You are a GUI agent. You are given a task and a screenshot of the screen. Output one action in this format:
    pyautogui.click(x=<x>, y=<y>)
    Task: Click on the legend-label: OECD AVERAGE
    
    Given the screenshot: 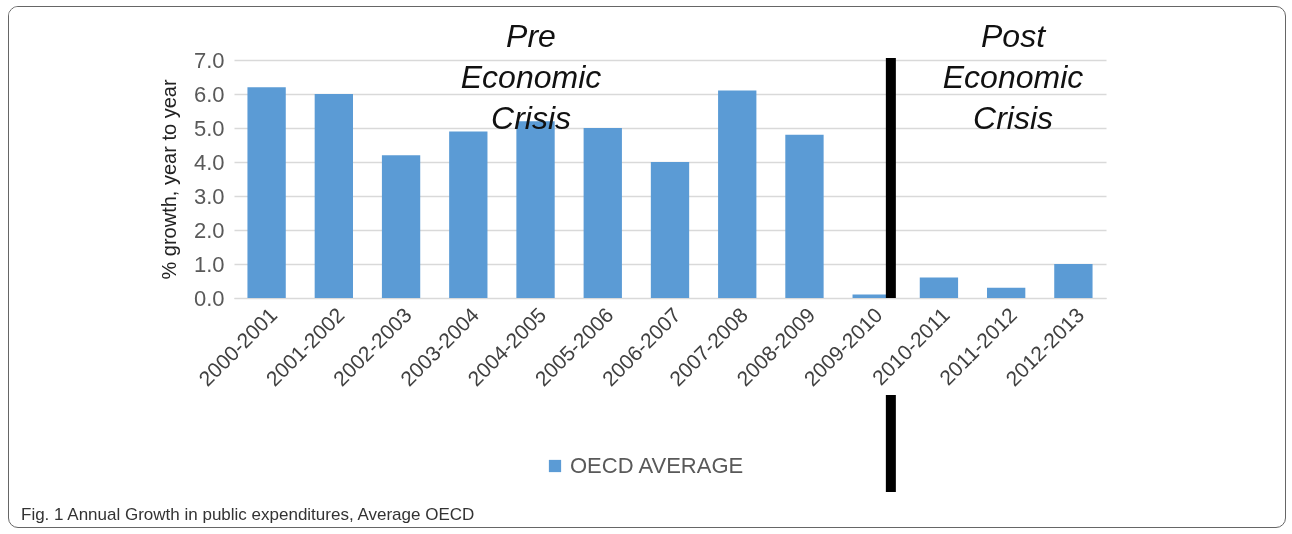 What is the action you would take?
    pyautogui.click(x=657, y=465)
    